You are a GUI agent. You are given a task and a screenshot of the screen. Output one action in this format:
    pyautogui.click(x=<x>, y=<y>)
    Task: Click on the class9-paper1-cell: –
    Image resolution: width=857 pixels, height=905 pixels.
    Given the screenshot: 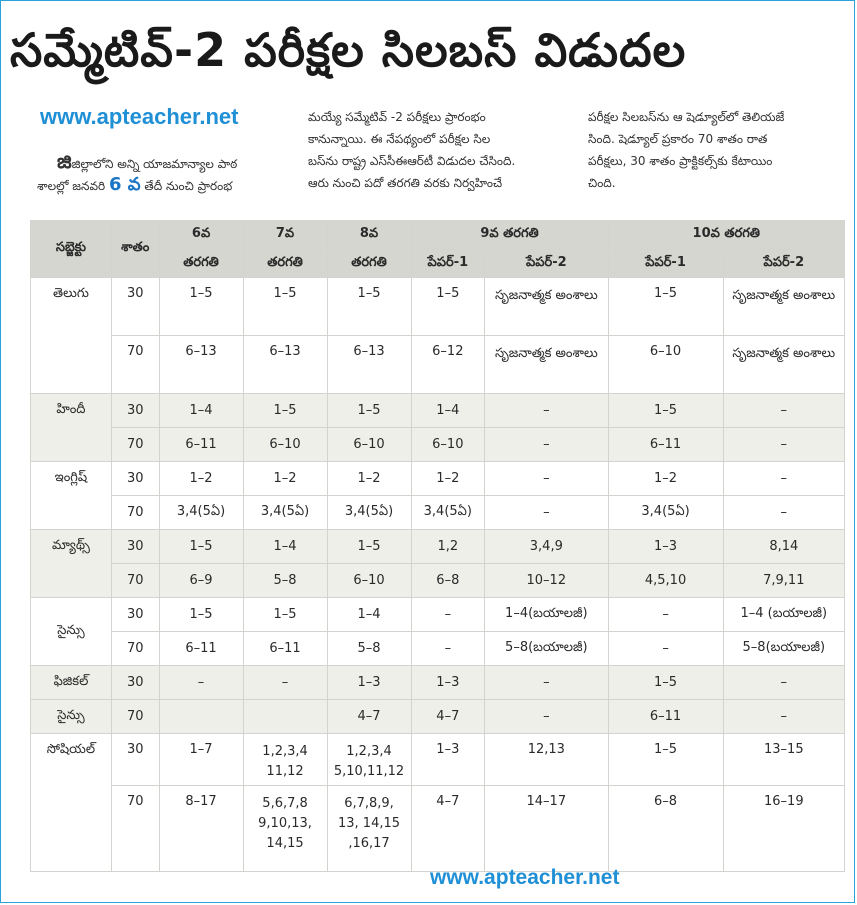 What is the action you would take?
    pyautogui.click(x=448, y=648)
    